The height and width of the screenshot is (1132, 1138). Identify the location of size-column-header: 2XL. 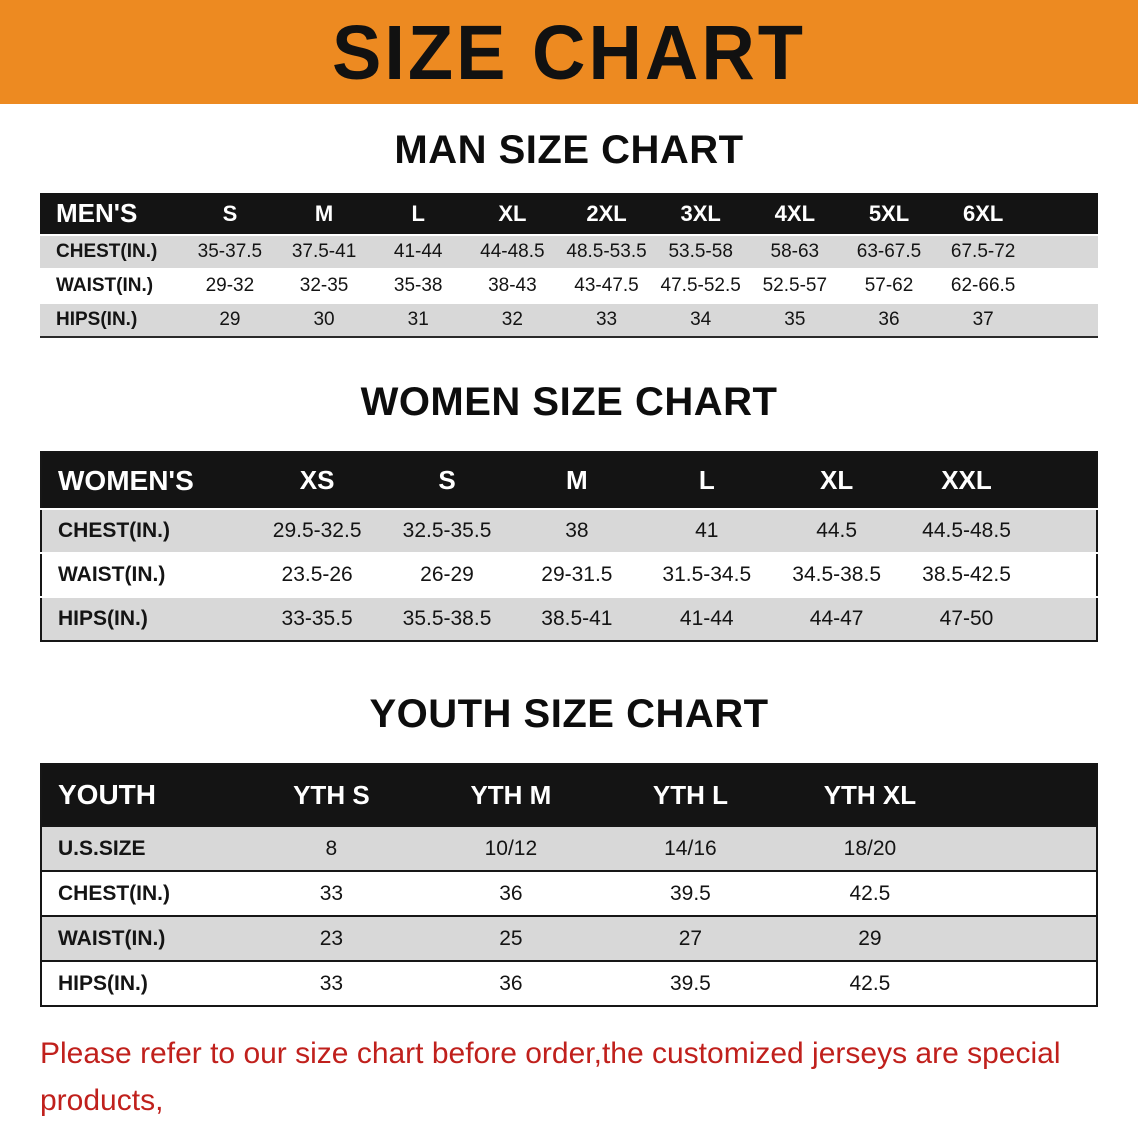
(606, 214).